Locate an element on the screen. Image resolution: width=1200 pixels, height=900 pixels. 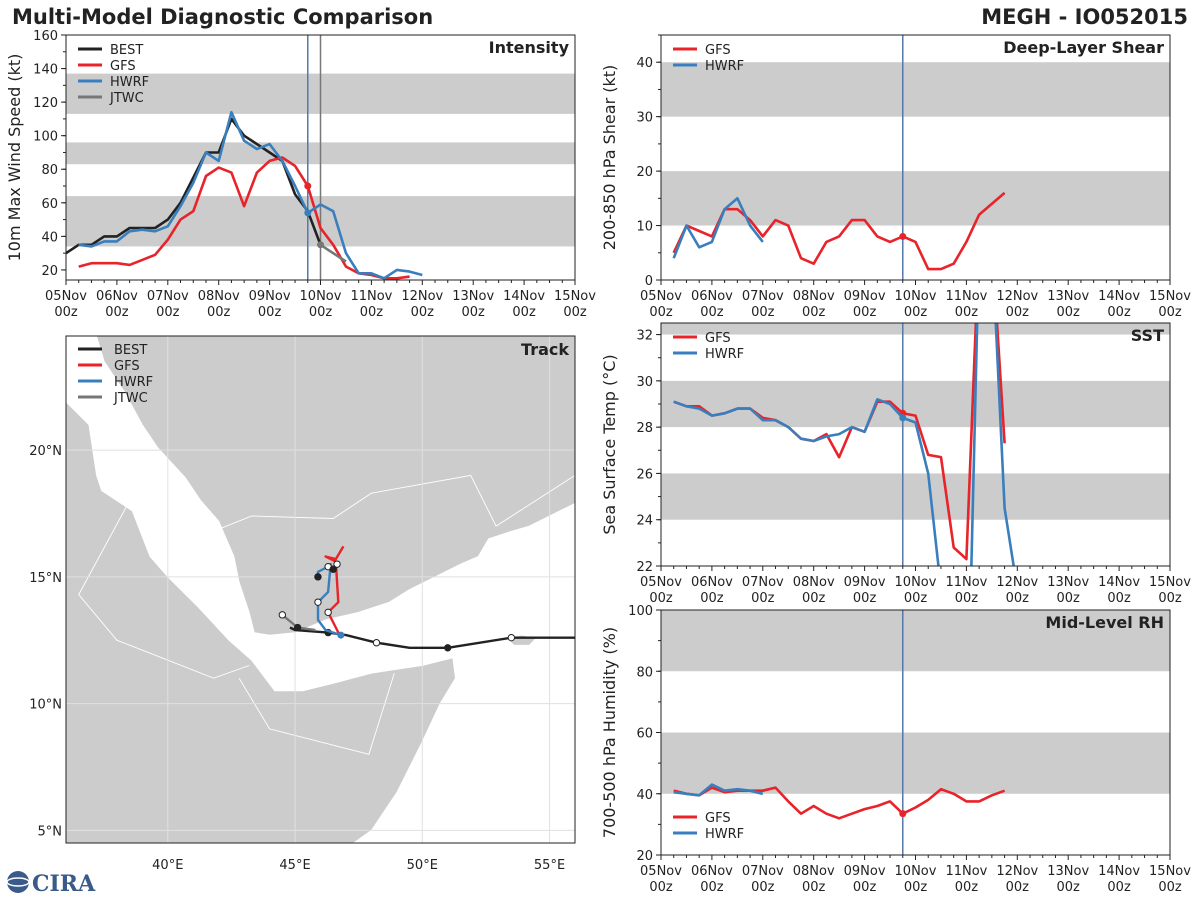
intensity-ytick-label: 120 is located at coordinates (45, 103).